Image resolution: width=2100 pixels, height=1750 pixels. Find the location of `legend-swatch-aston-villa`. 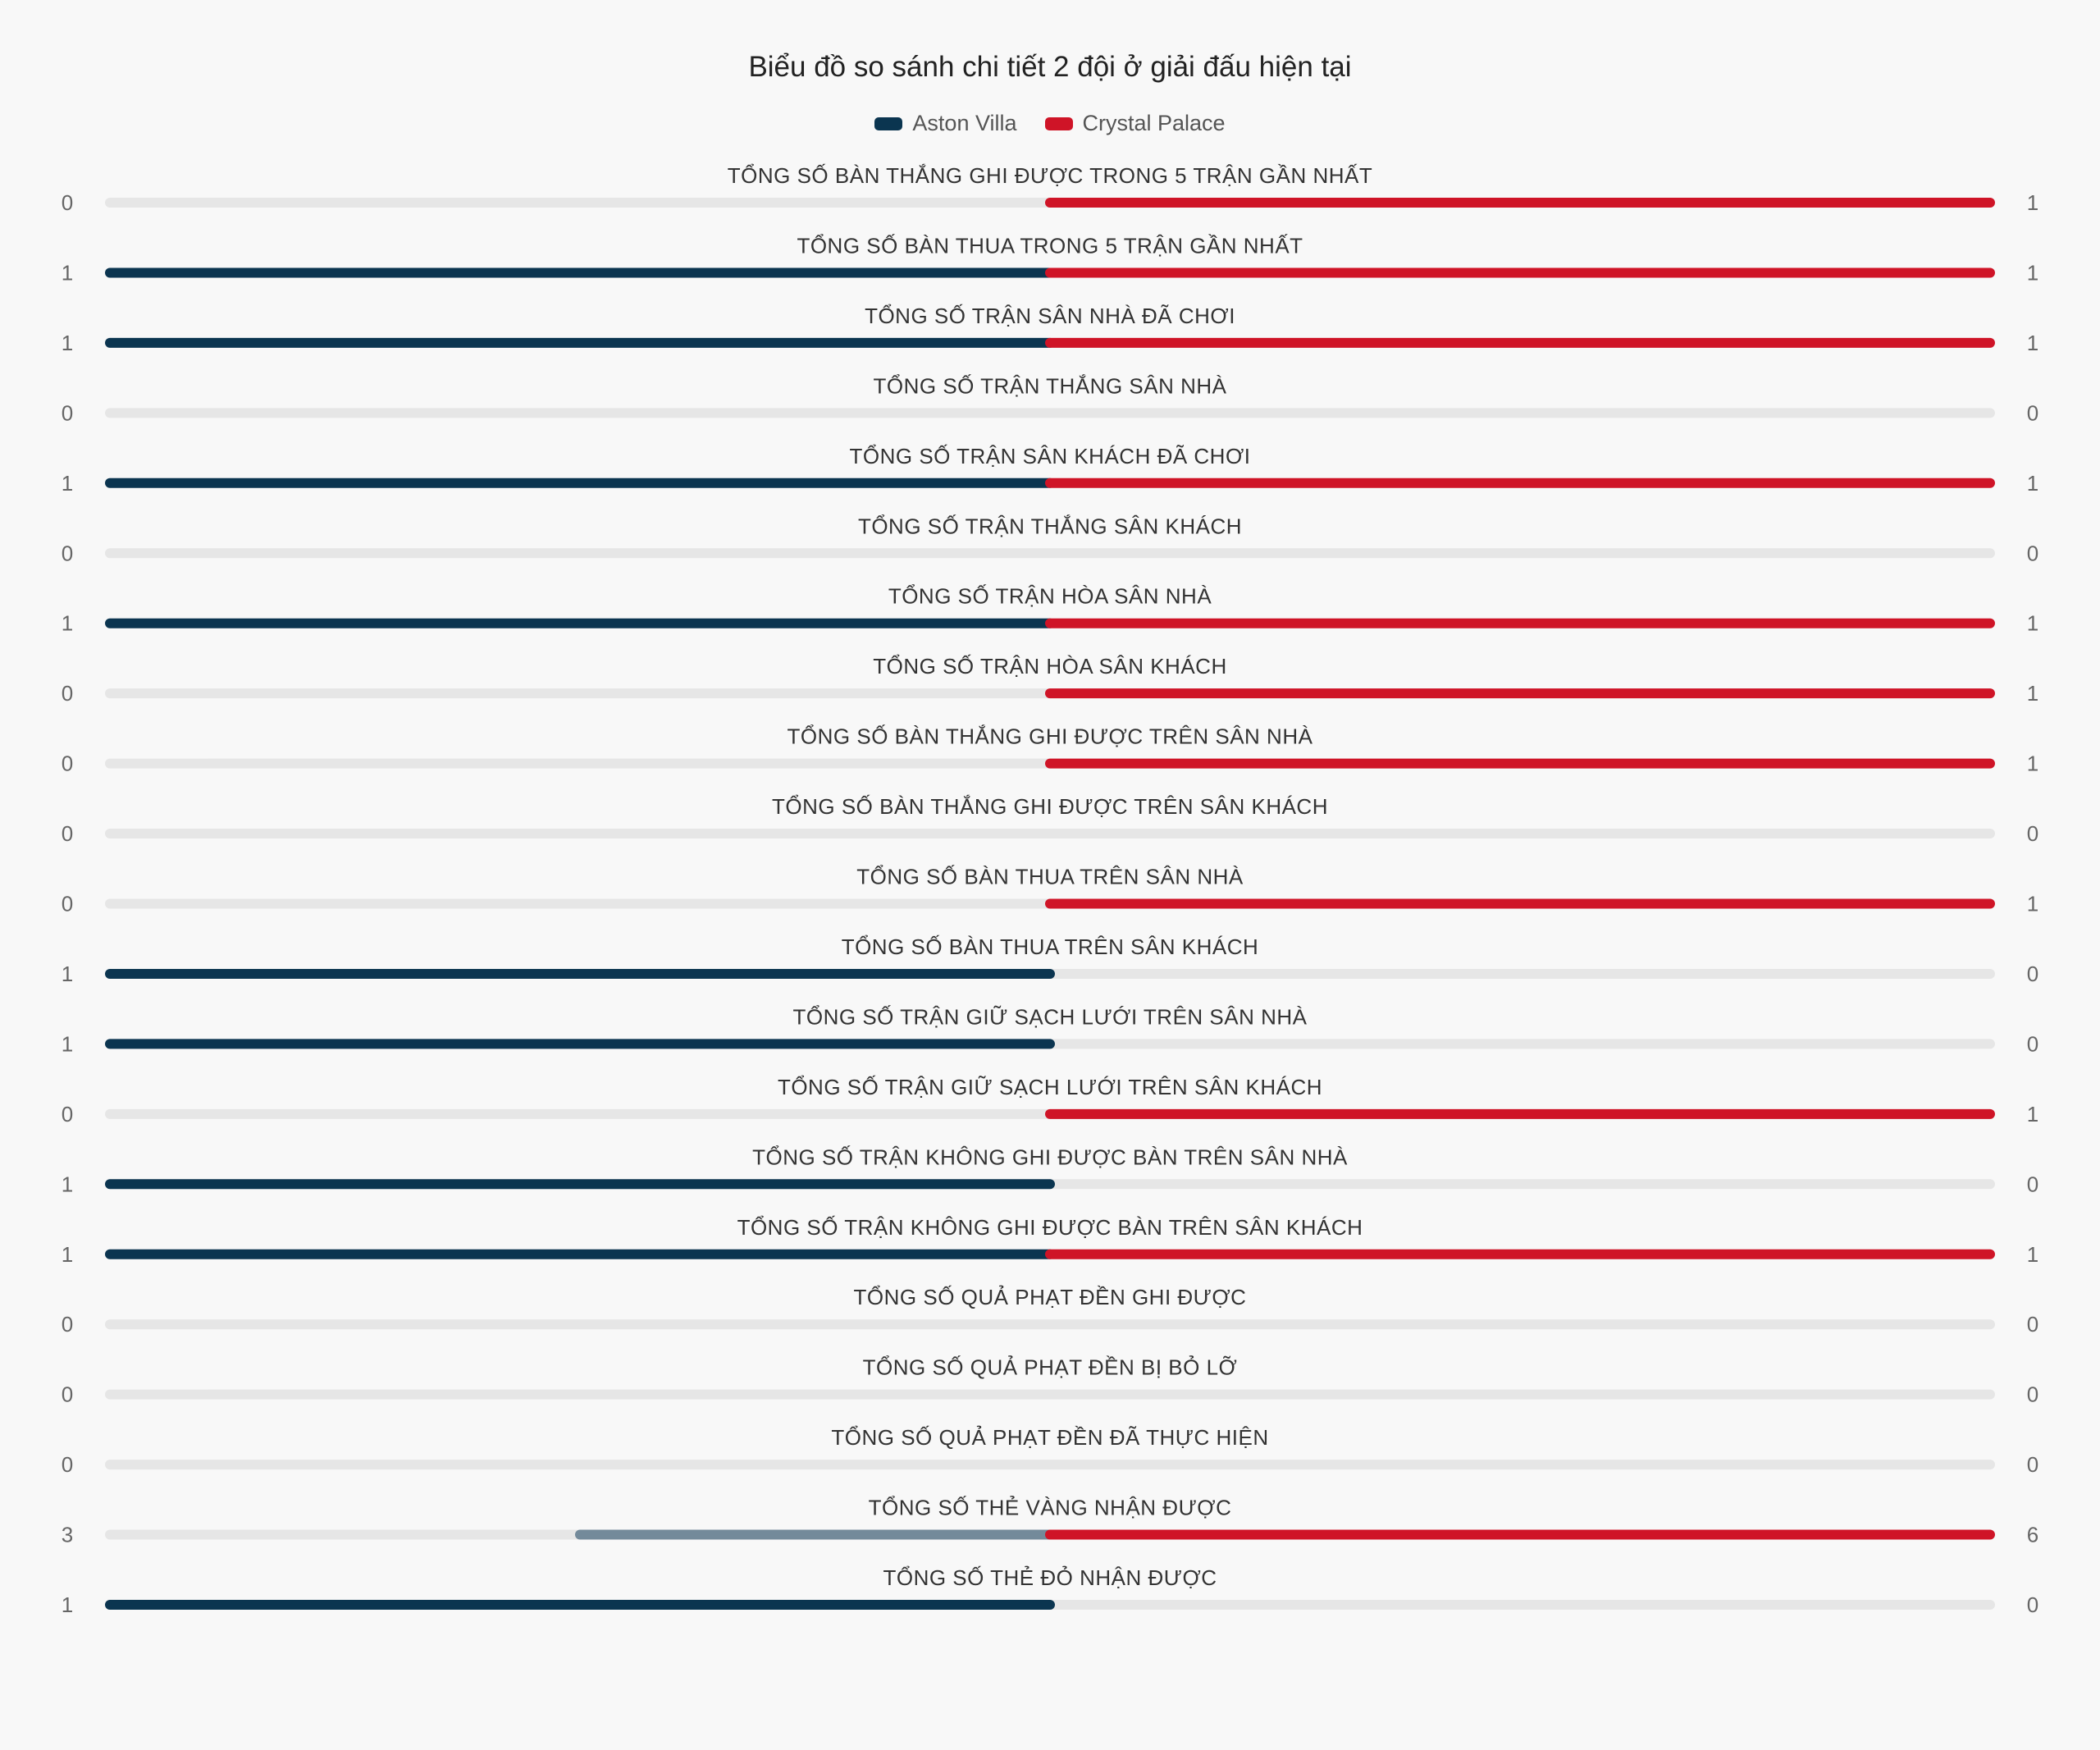

legend-swatch-aston-villa is located at coordinates (888, 123).